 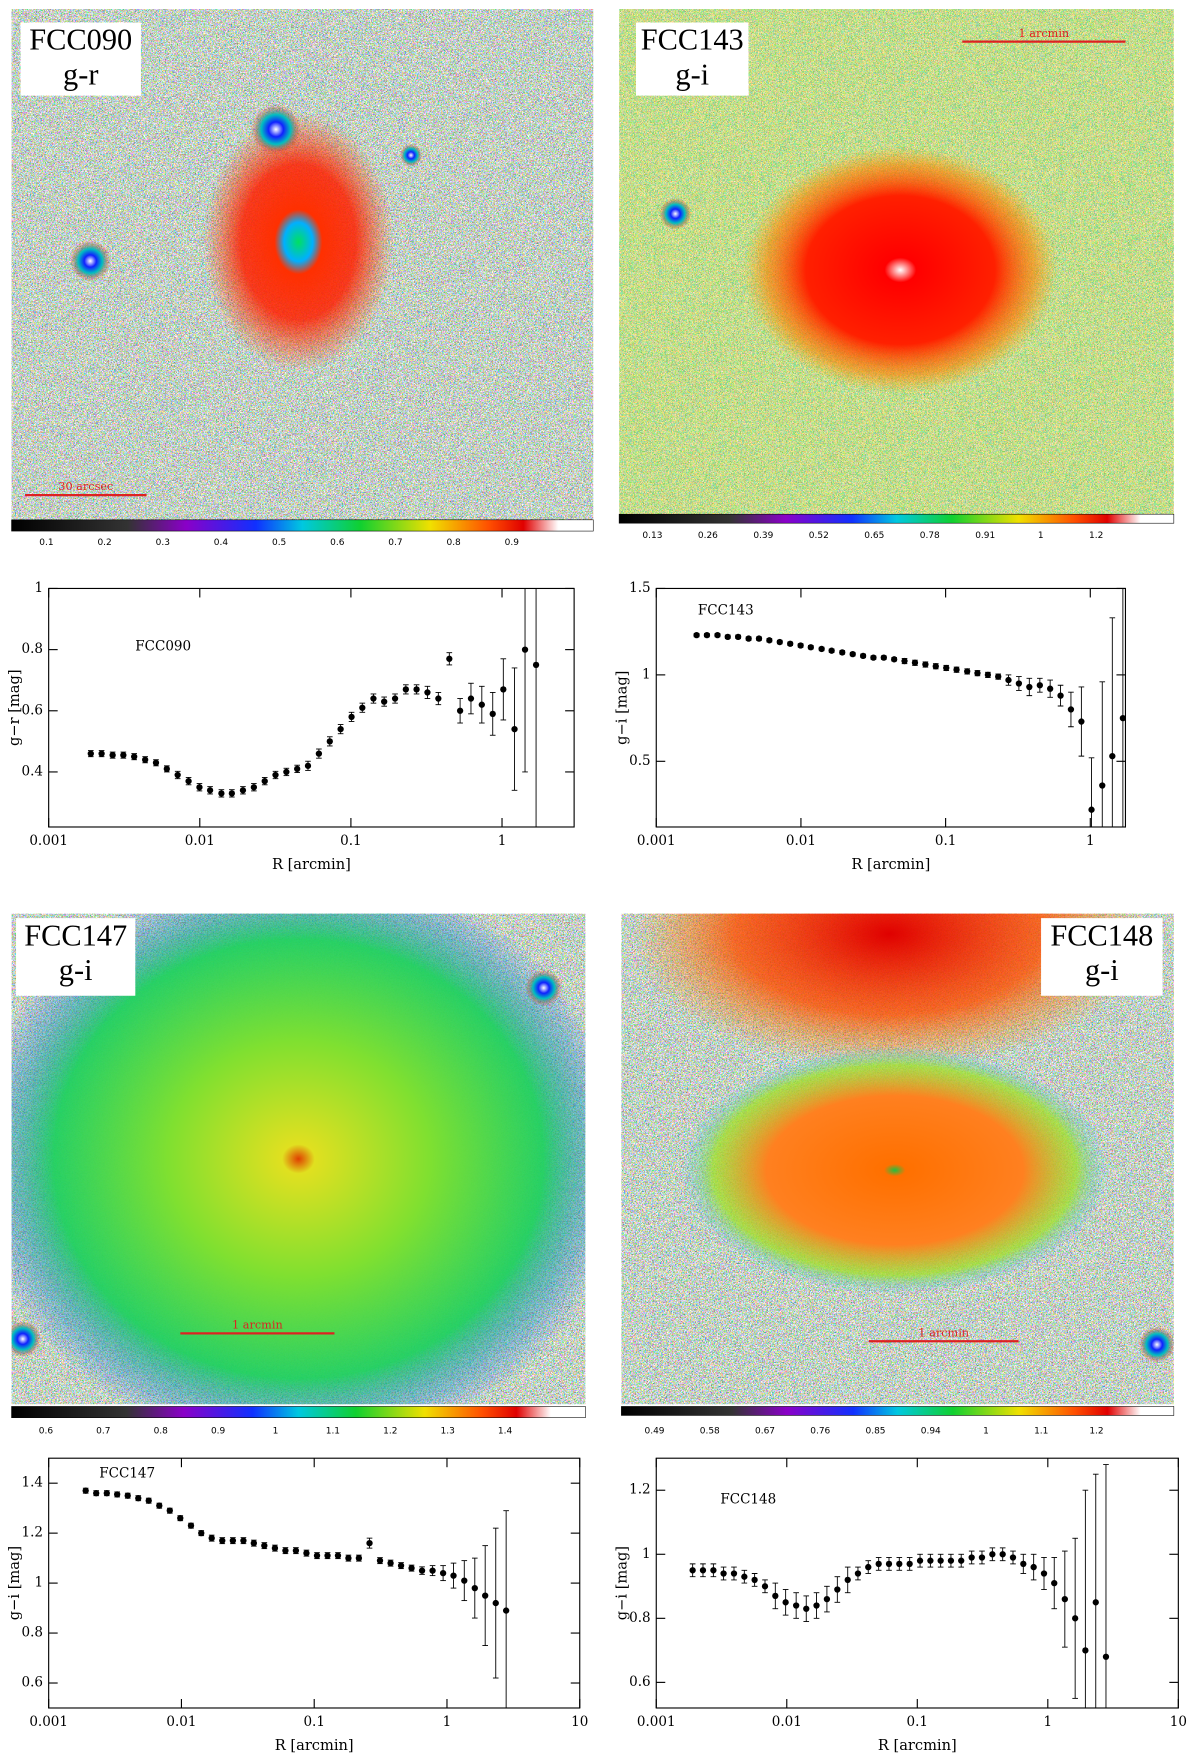 What do you see at coordinates (890, 864) in the screenshot?
I see `x-axis-label: R [arcmin]` at bounding box center [890, 864].